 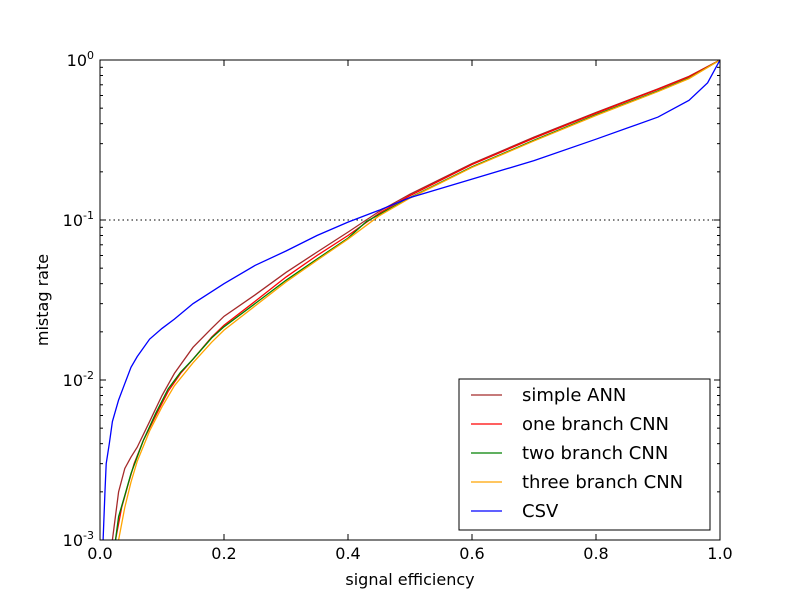 I want to click on x-axis-label: signal efficiency, so click(x=409, y=579).